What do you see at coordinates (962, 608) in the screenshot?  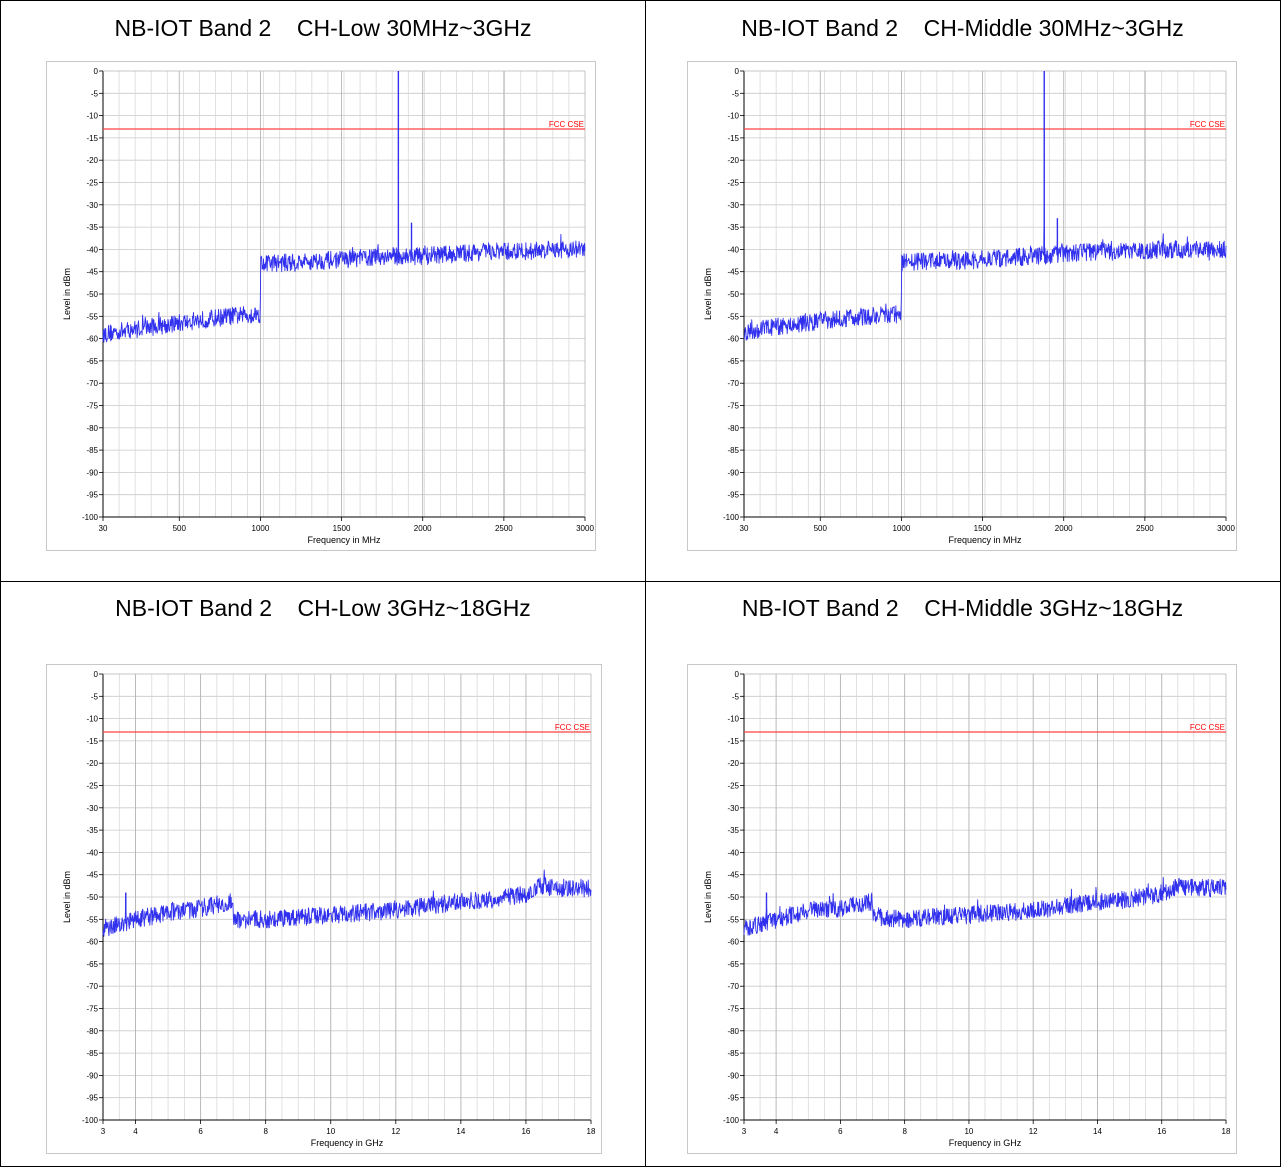 I see `chart-title: NB-IOT Band 2 CH-Middle 3GHz~18GHz` at bounding box center [962, 608].